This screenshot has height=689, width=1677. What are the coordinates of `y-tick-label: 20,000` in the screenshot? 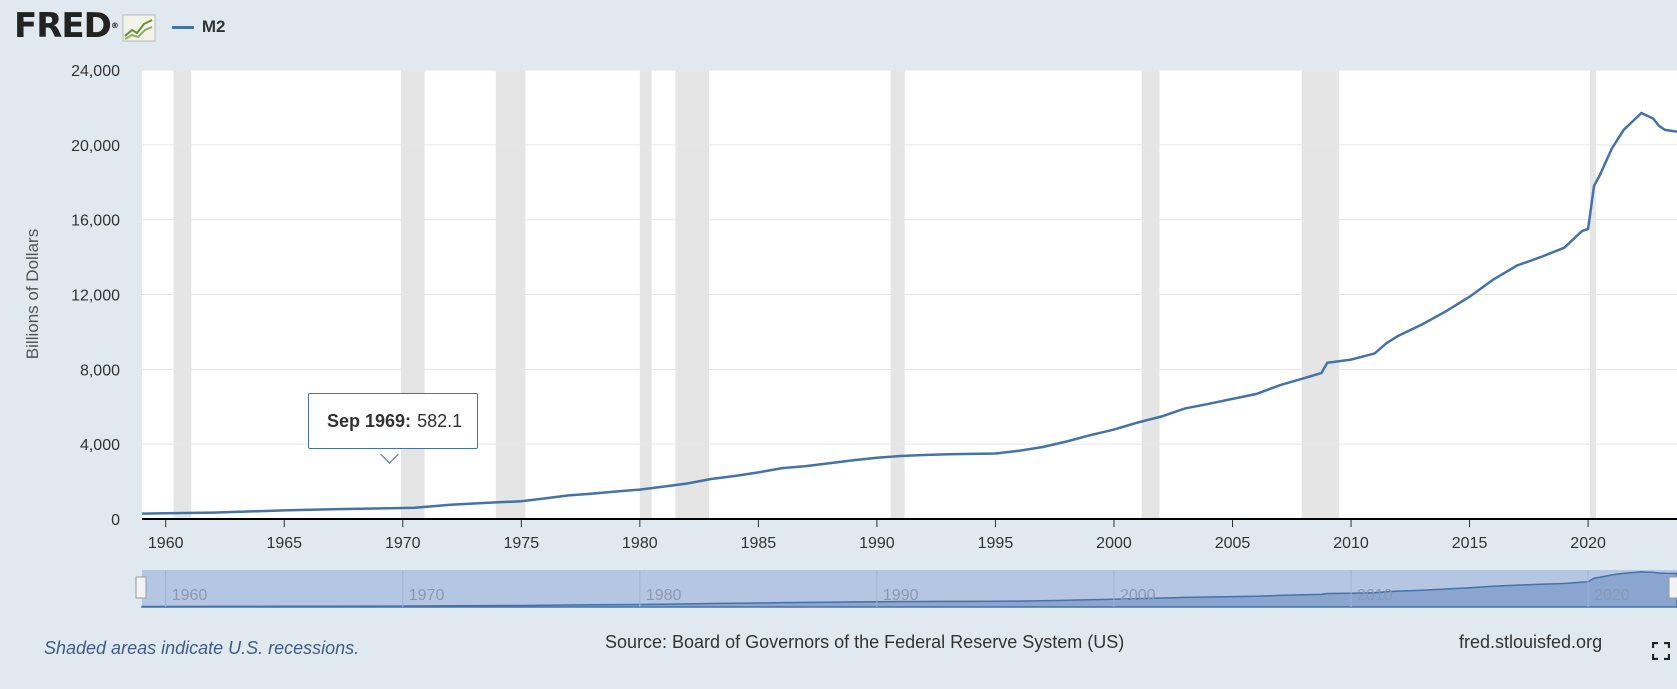 It's located at (95, 146).